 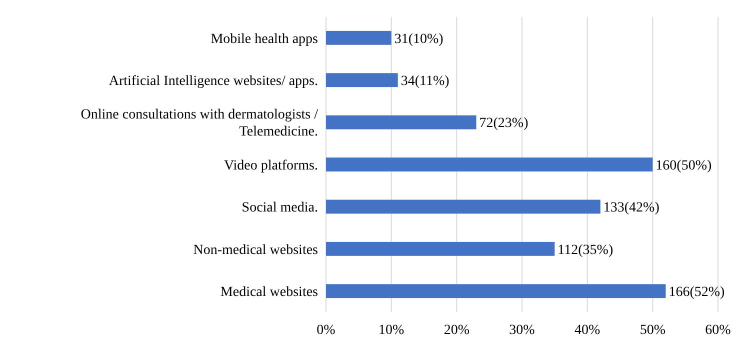 I want to click on x-tick-label: 0%, so click(x=326, y=330).